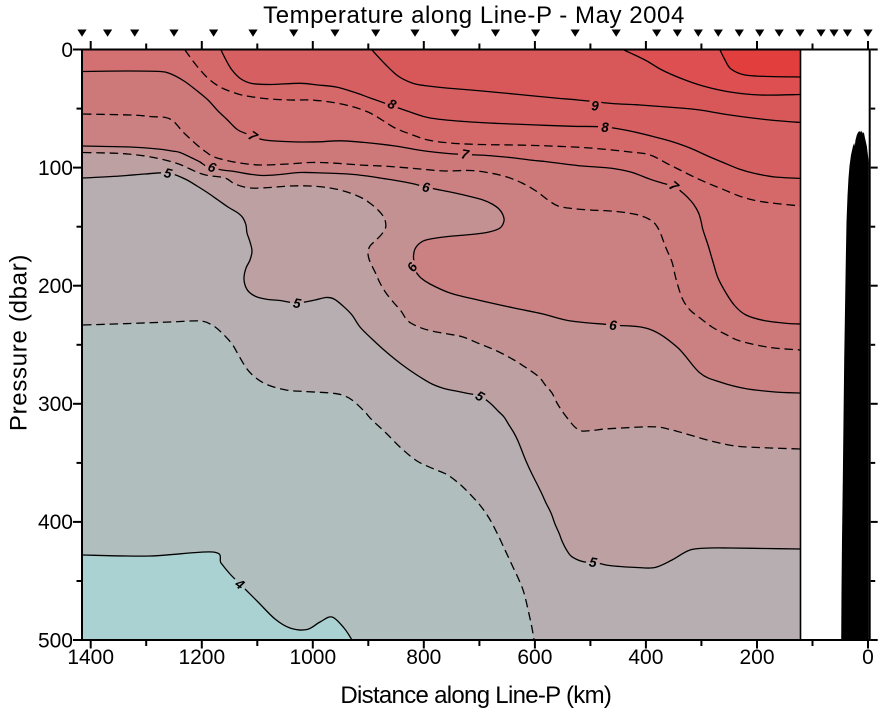 The width and height of the screenshot is (878, 708). Describe the element at coordinates (55, 404) in the screenshot. I see `svg-text: 300` at that location.